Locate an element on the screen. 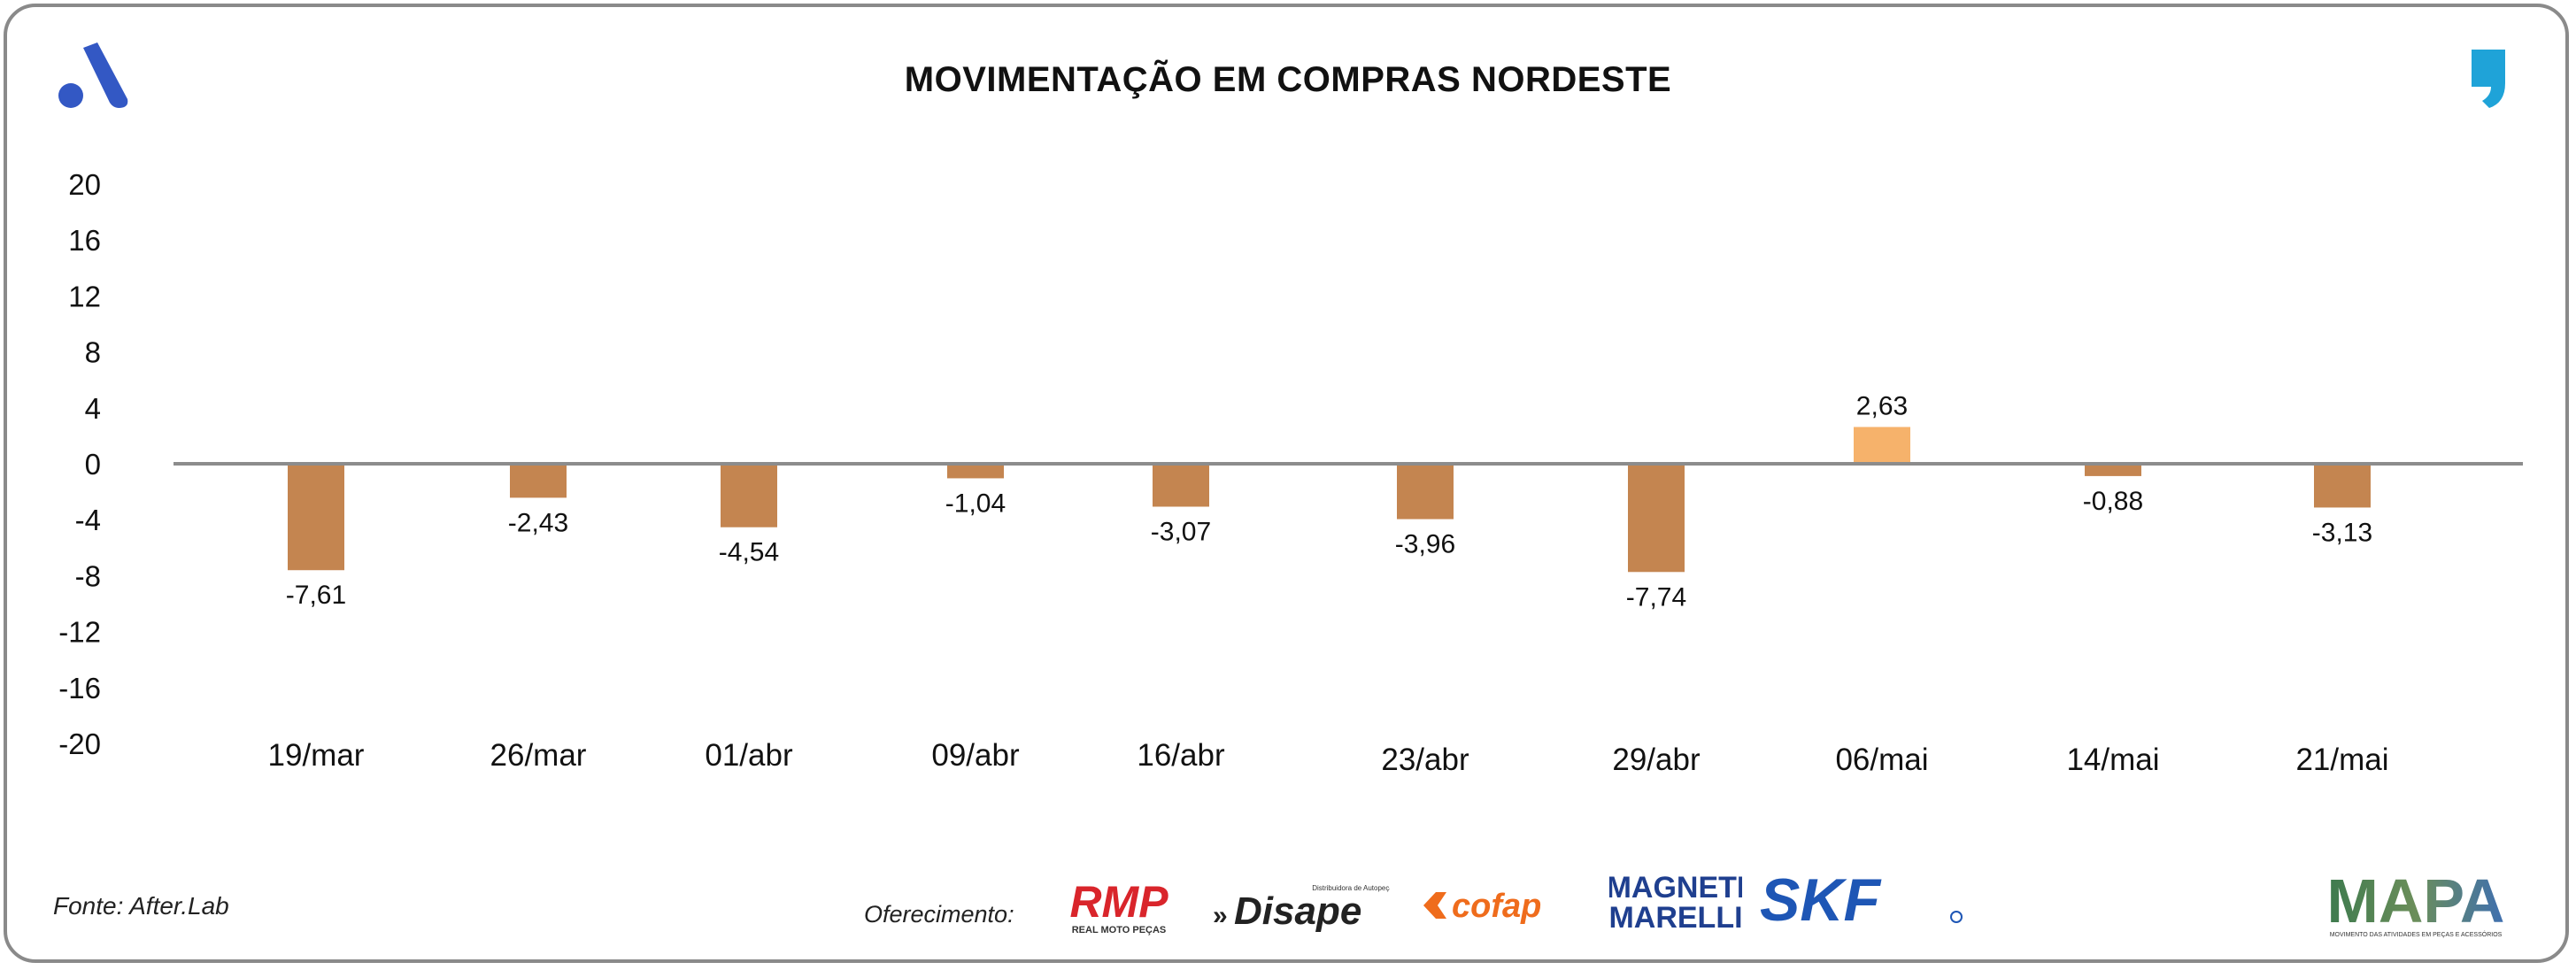 This screenshot has height=970, width=2576. bar-series is located at coordinates (1329, 500).